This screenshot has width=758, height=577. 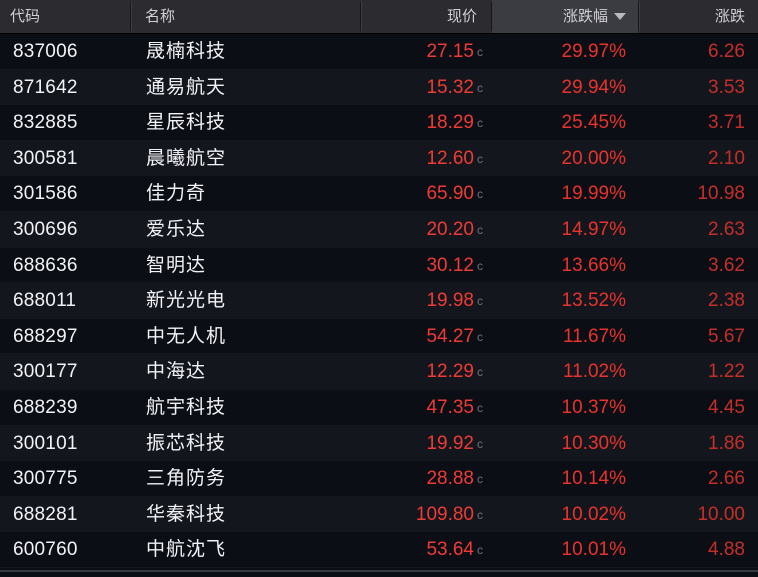 What do you see at coordinates (593, 479) in the screenshot?
I see `cell-change-percent: 10.14%` at bounding box center [593, 479].